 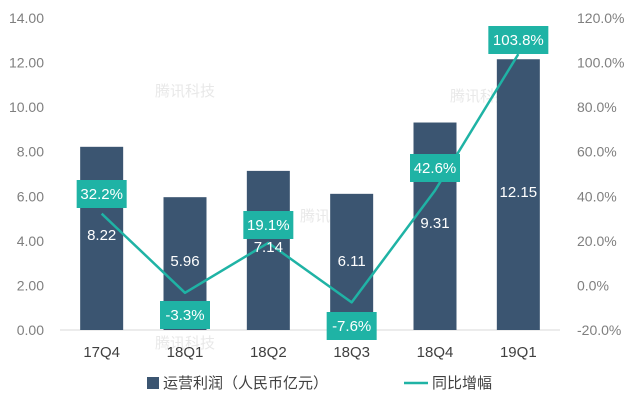 I want to click on y-left-tick: 14.00, so click(x=26, y=18).